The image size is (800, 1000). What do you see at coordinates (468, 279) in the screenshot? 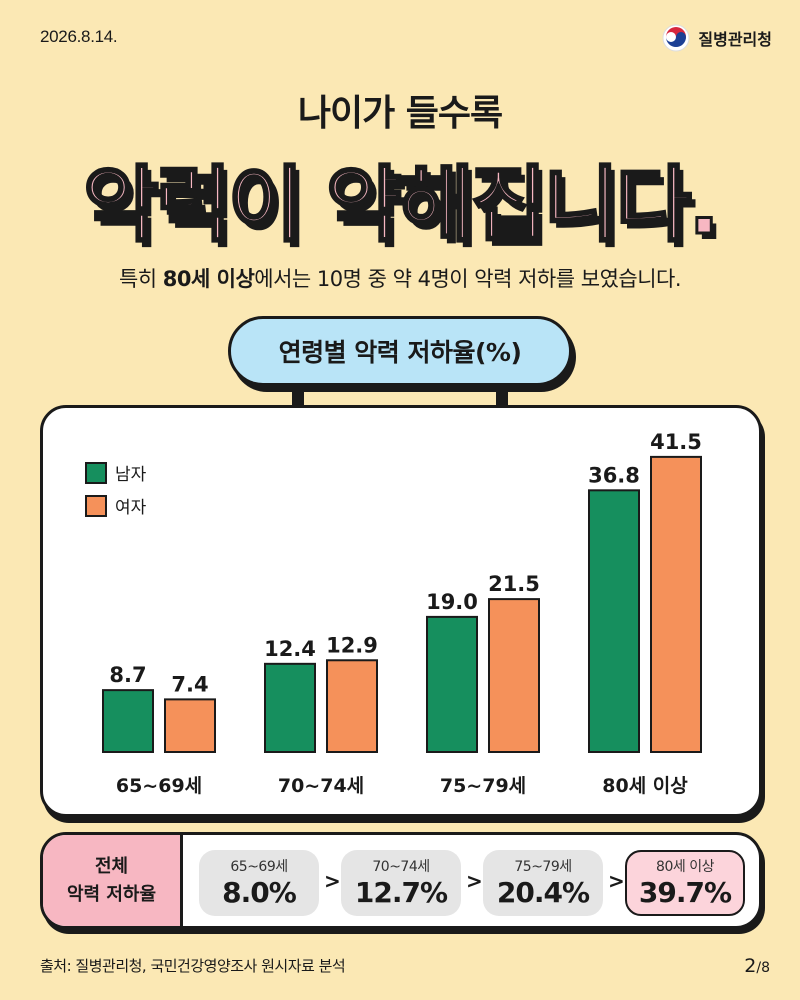
I see `summary-suffix: 에서는 10명 중 약 4명이 악력 저하를 보였습니다.` at bounding box center [468, 279].